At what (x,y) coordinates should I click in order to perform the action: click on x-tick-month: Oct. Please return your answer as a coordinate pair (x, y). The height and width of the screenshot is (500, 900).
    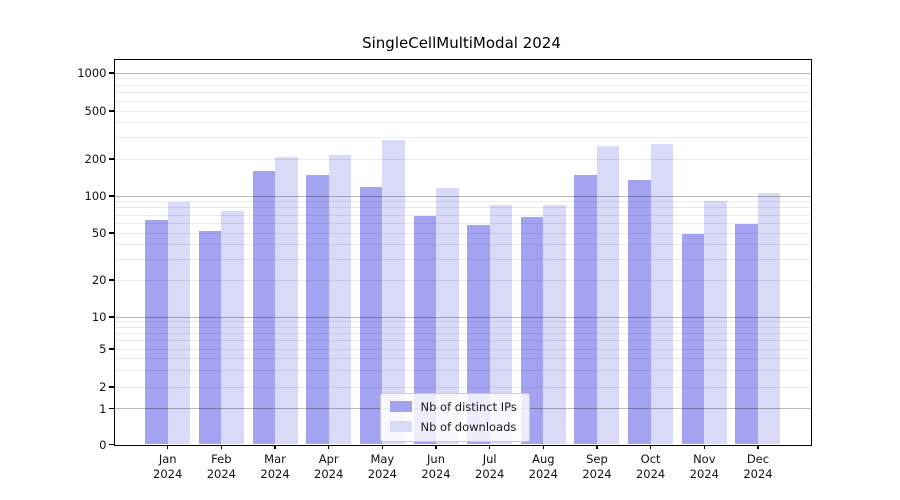
    Looking at the image, I should click on (650, 458).